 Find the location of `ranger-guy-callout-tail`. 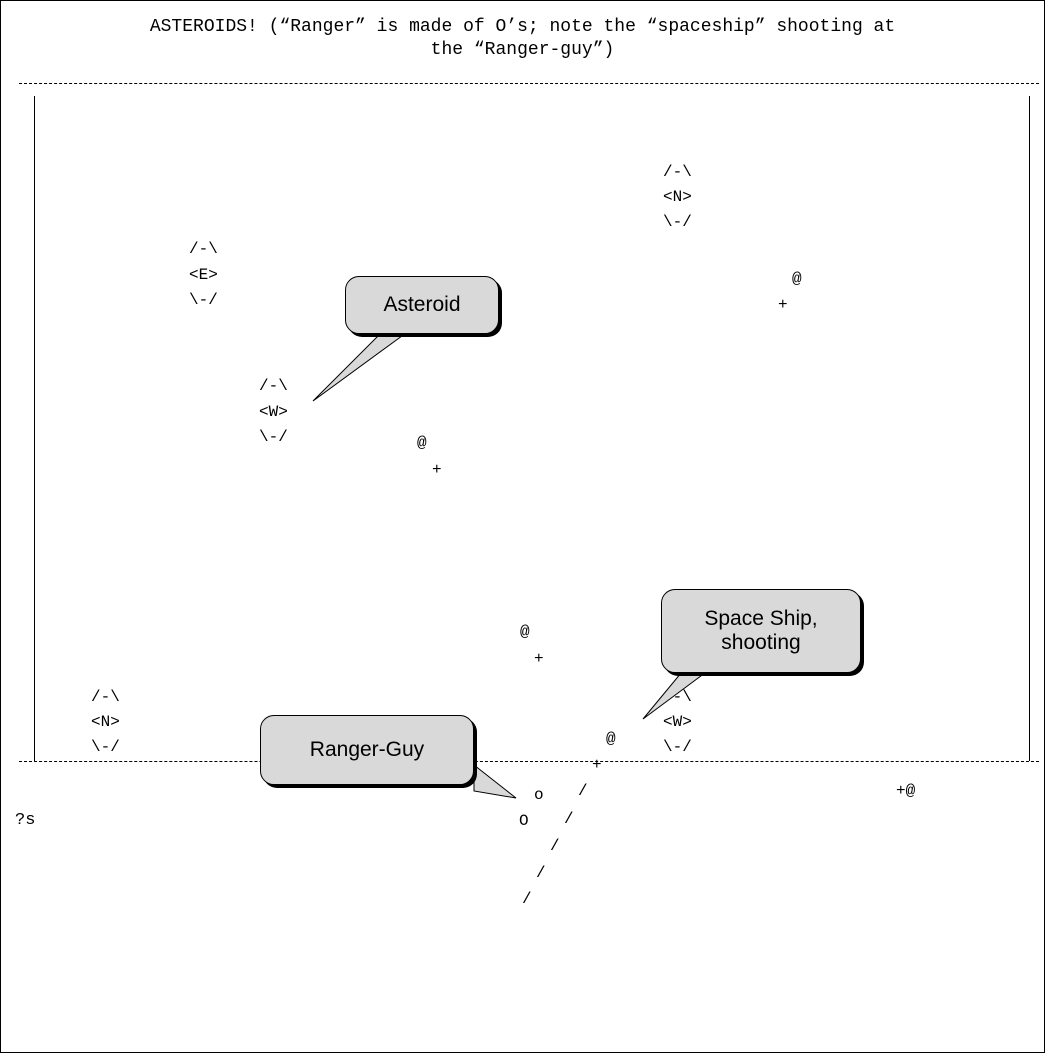

ranger-guy-callout-tail is located at coordinates (495, 781).